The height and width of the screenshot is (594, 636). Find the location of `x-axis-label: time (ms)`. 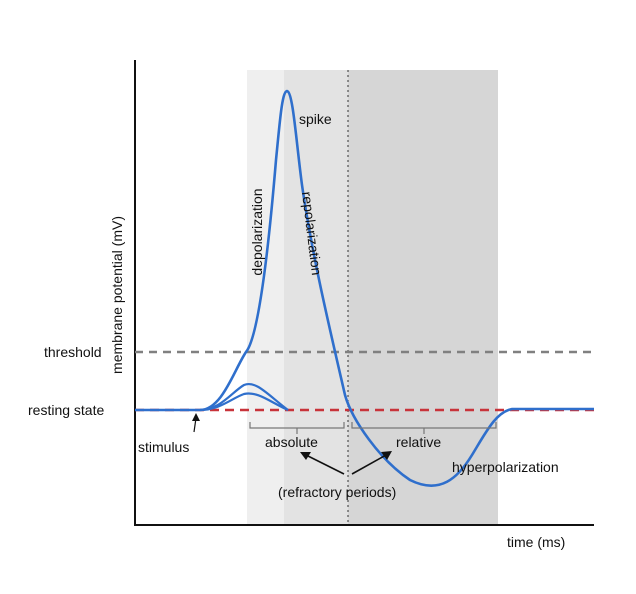

x-axis-label: time (ms) is located at coordinates (536, 542).